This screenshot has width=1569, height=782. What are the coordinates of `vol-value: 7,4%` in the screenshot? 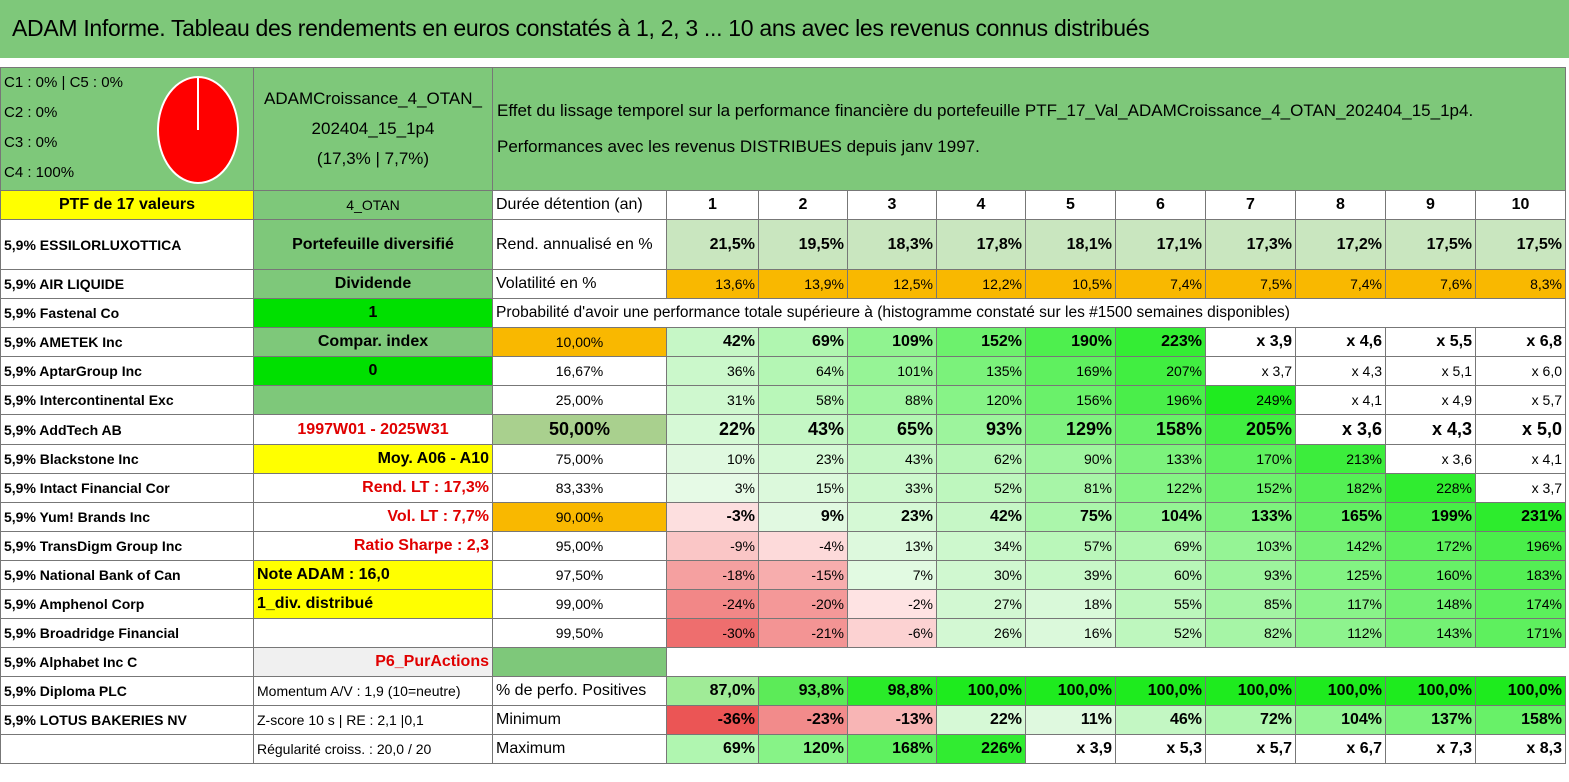 It's located at (1160, 284).